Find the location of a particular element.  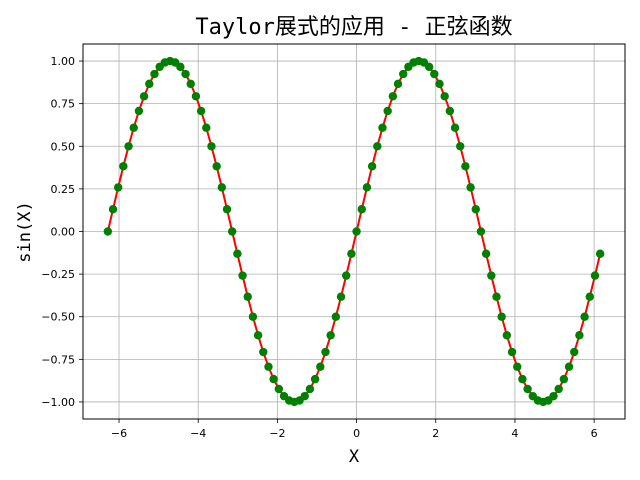

chart-title: Taylor展式的应用 - 正弦函数 is located at coordinates (353, 27).